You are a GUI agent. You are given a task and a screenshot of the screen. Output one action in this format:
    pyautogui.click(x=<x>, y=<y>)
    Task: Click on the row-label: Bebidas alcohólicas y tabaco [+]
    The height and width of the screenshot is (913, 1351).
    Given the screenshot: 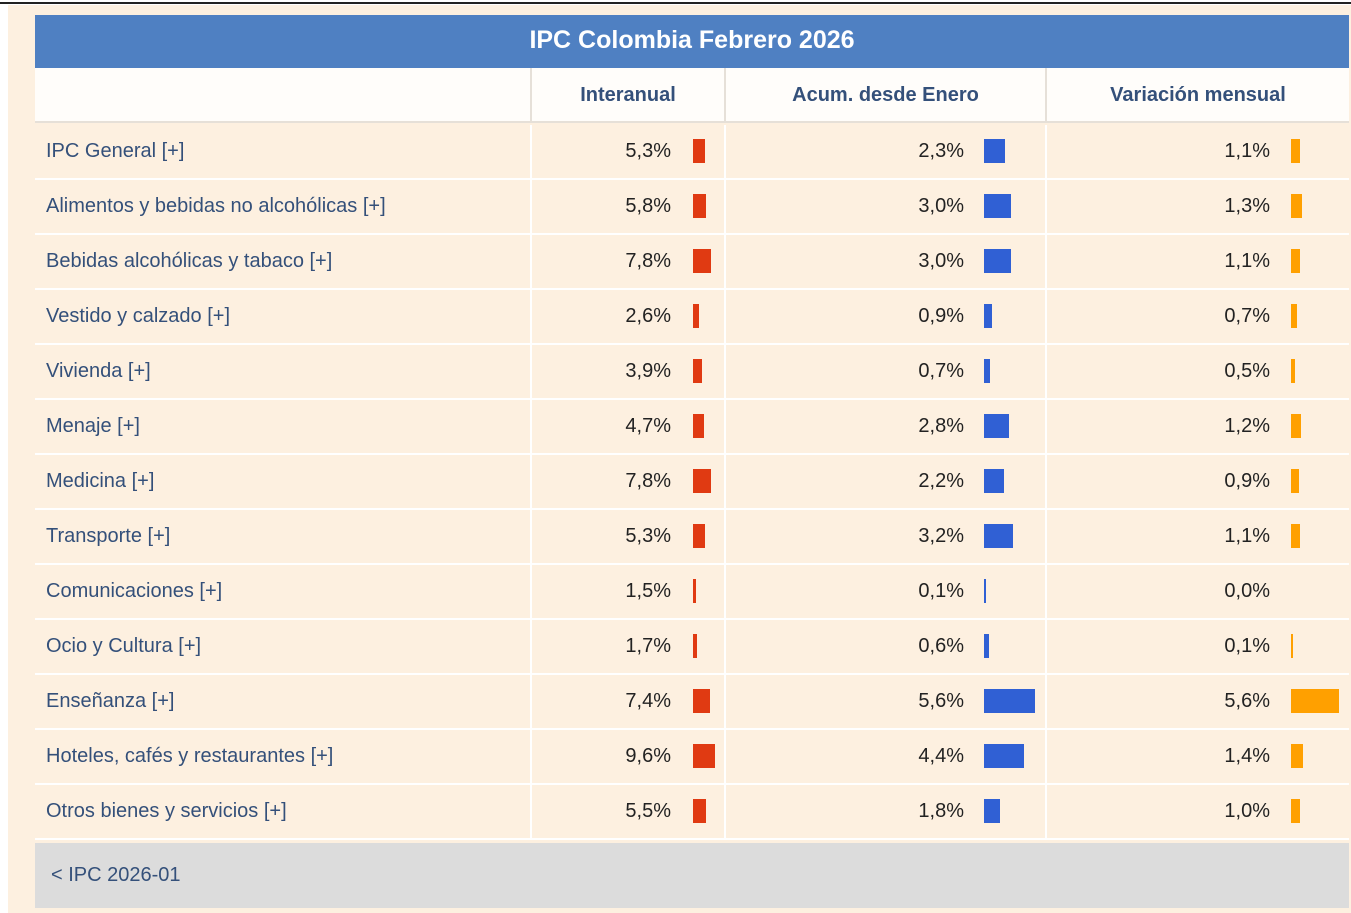 What is the action you would take?
    pyautogui.click(x=189, y=261)
    